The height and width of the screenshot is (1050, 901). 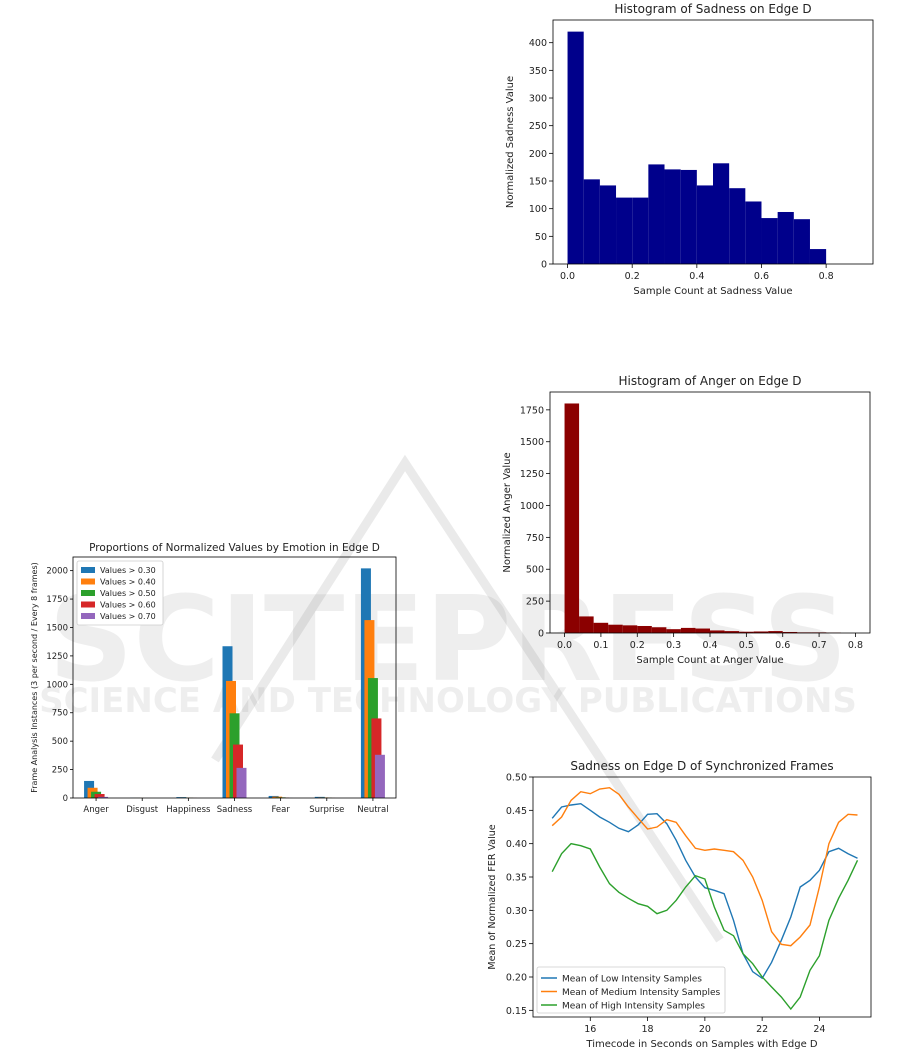 I want to click on legend-label: Mean of Medium Intensity Samples, so click(x=641, y=993).